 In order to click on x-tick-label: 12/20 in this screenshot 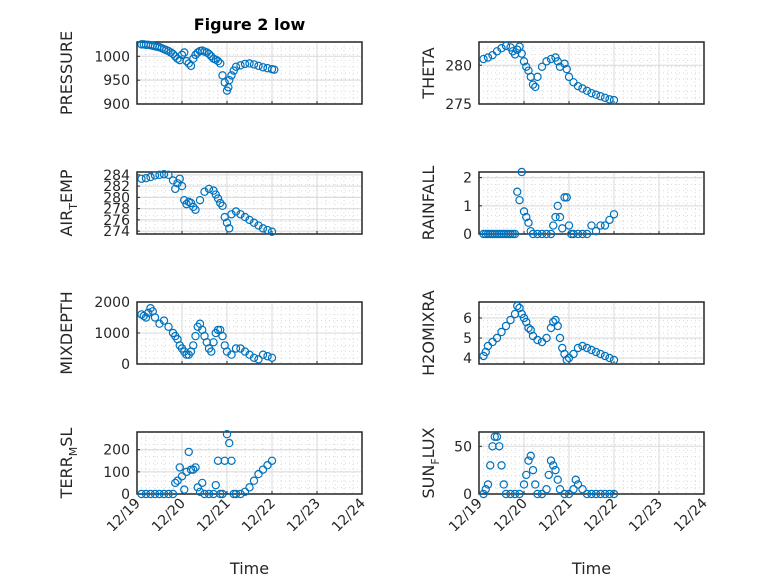, I will do `click(511, 516)`.